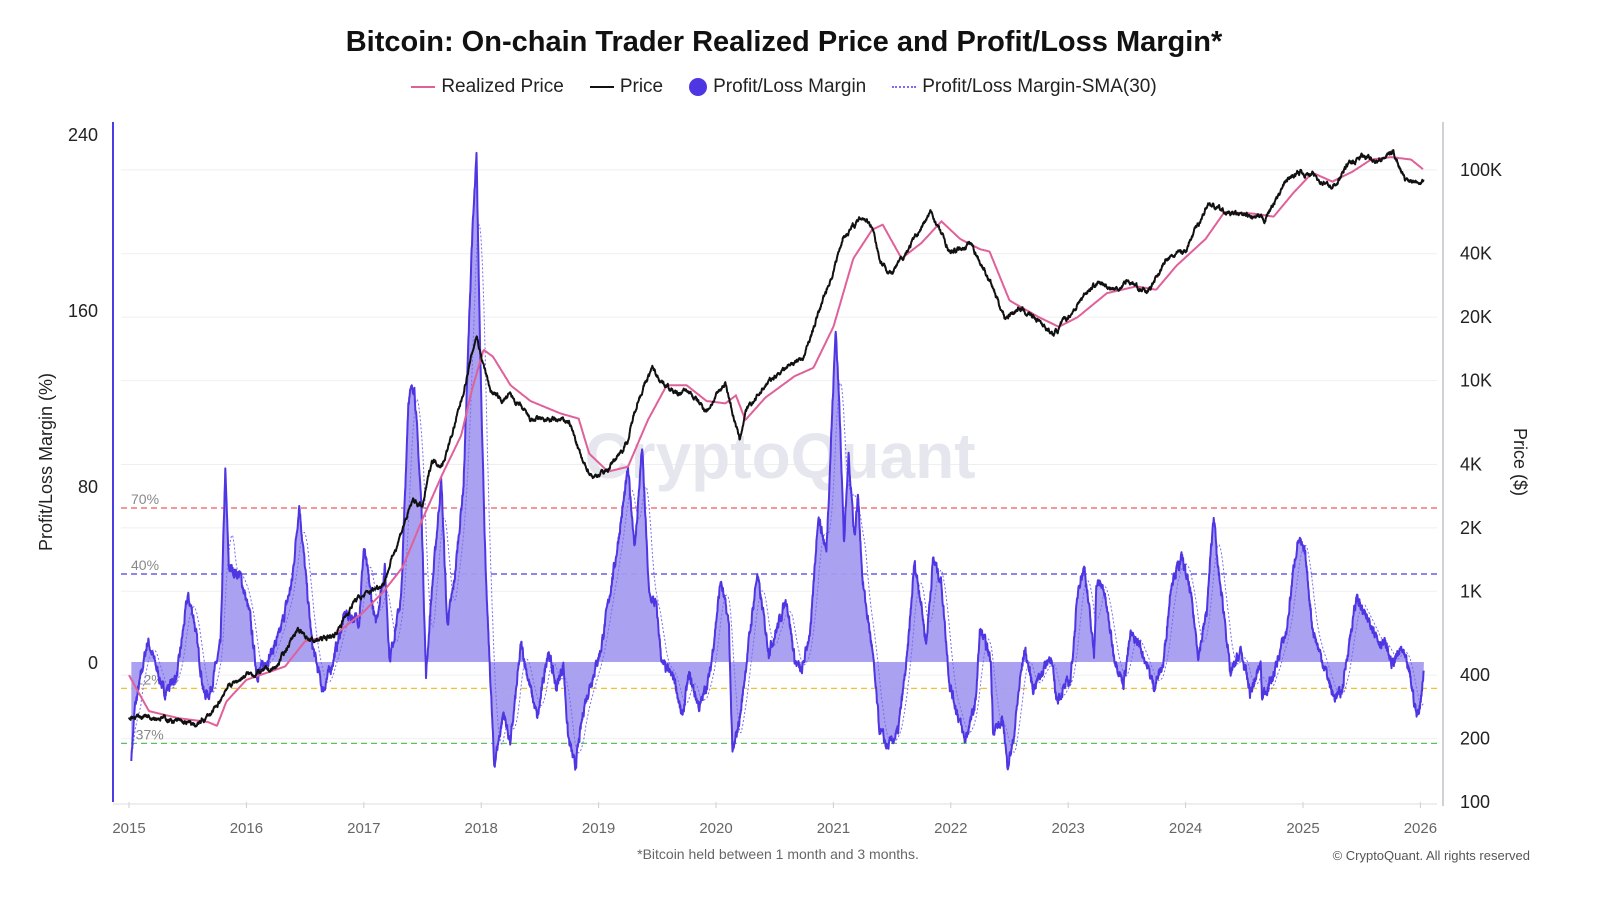  What do you see at coordinates (481, 828) in the screenshot?
I see `x-tick-label: 2018` at bounding box center [481, 828].